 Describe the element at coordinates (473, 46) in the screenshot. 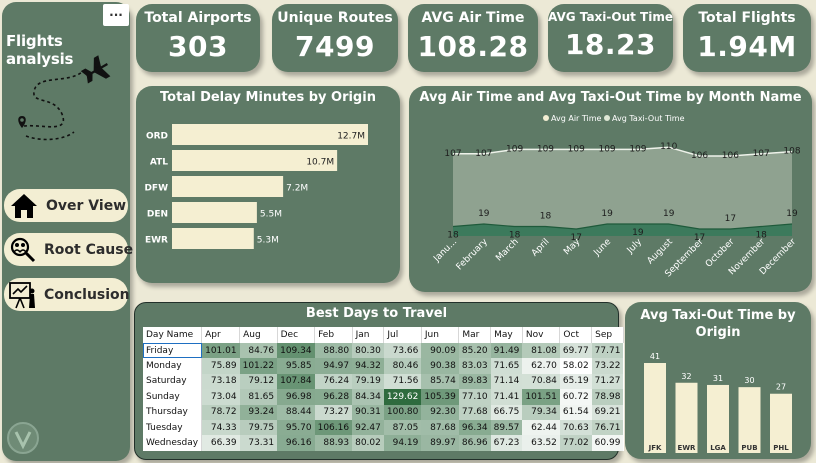

I see `kpi-value: 108.28` at that location.